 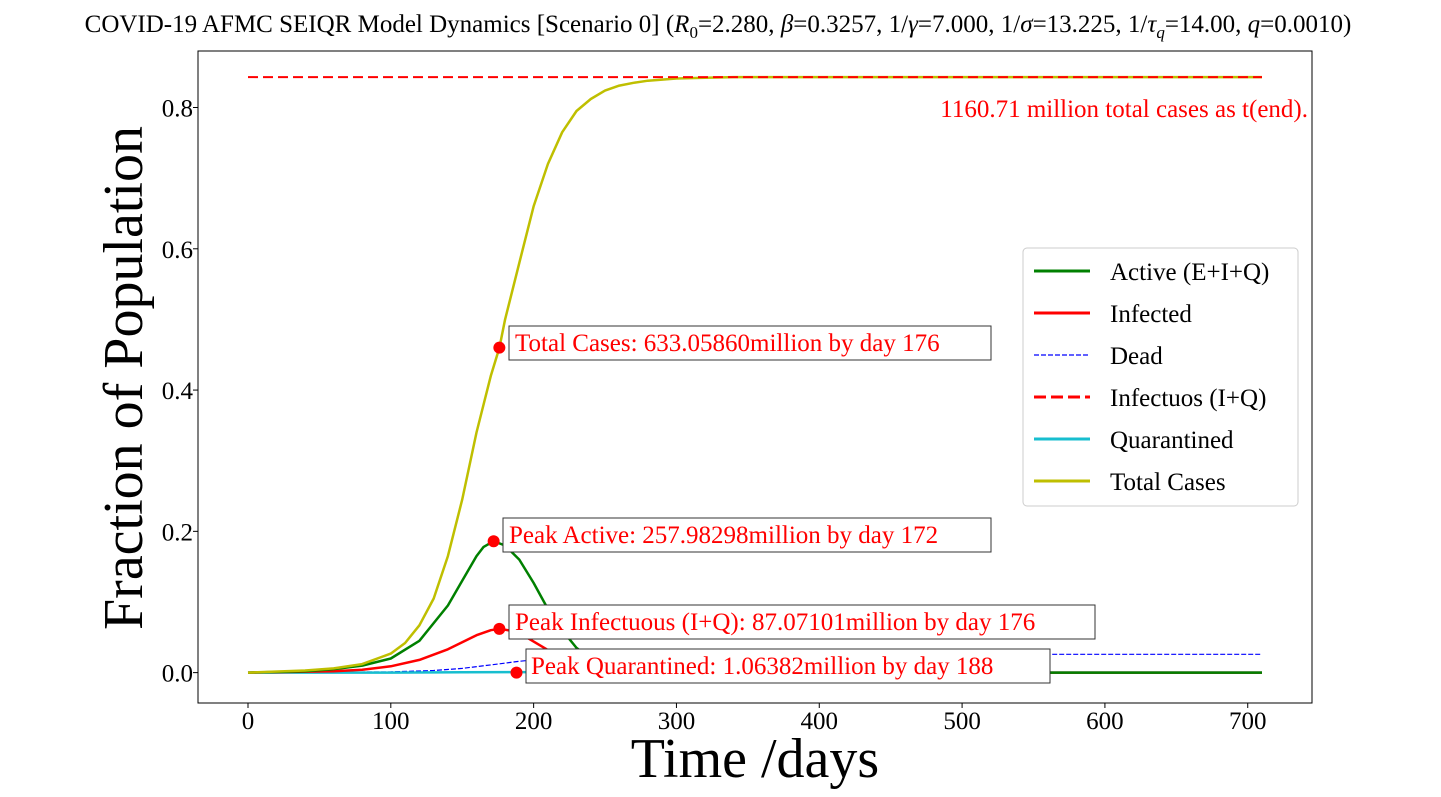 I want to click on annotation-total-end: 1160.71 million total cases as t(end)., so click(x=1124, y=109).